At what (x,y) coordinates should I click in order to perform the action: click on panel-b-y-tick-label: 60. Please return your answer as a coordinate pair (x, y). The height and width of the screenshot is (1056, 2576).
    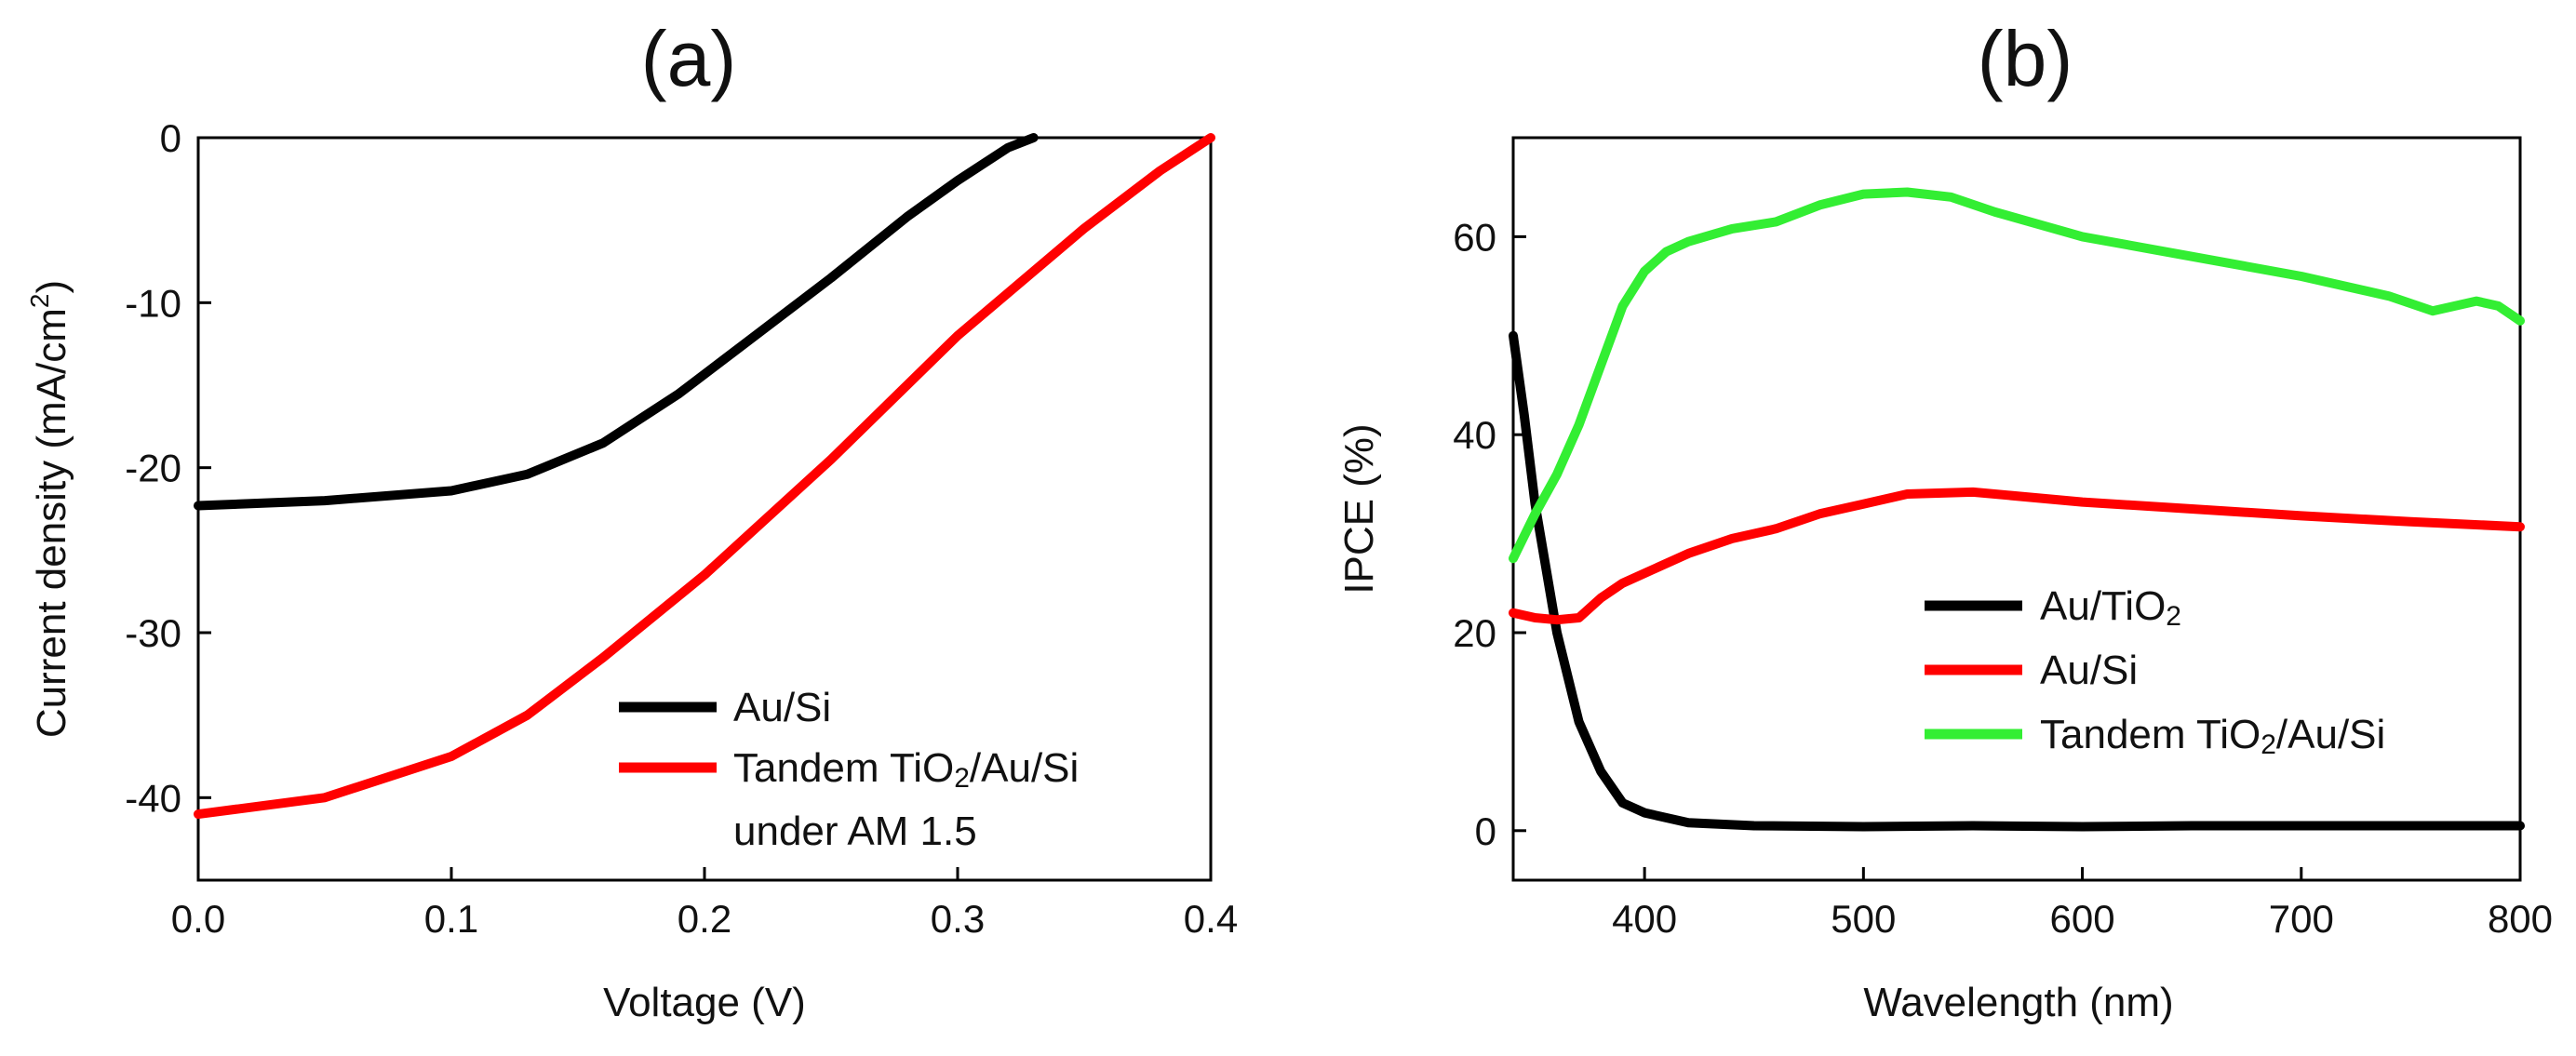
    Looking at the image, I should click on (1474, 237).